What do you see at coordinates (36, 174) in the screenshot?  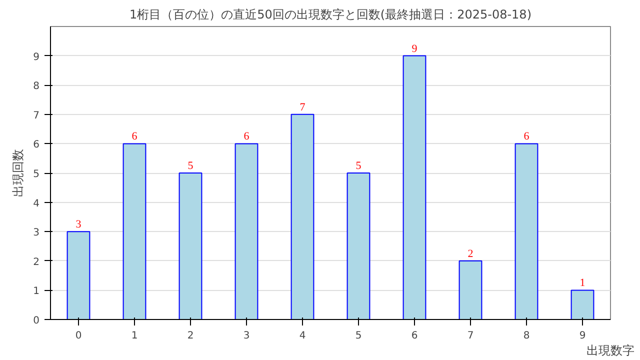 I see `y-tick-label: 5` at bounding box center [36, 174].